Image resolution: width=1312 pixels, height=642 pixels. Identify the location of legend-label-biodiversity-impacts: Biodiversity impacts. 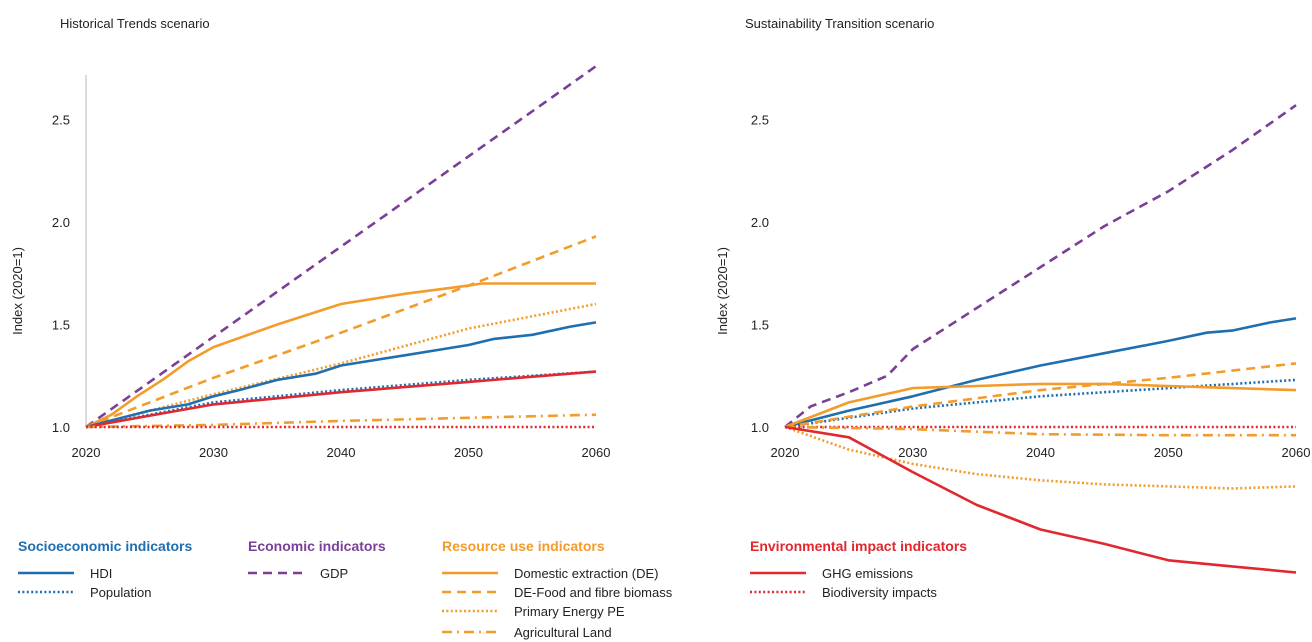
(879, 592).